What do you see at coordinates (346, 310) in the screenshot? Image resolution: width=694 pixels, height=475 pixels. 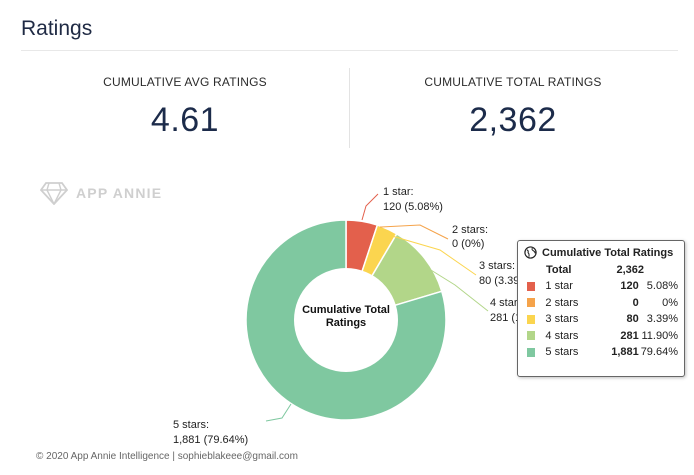 I see `center-label-line1: Cumulative Total` at bounding box center [346, 310].